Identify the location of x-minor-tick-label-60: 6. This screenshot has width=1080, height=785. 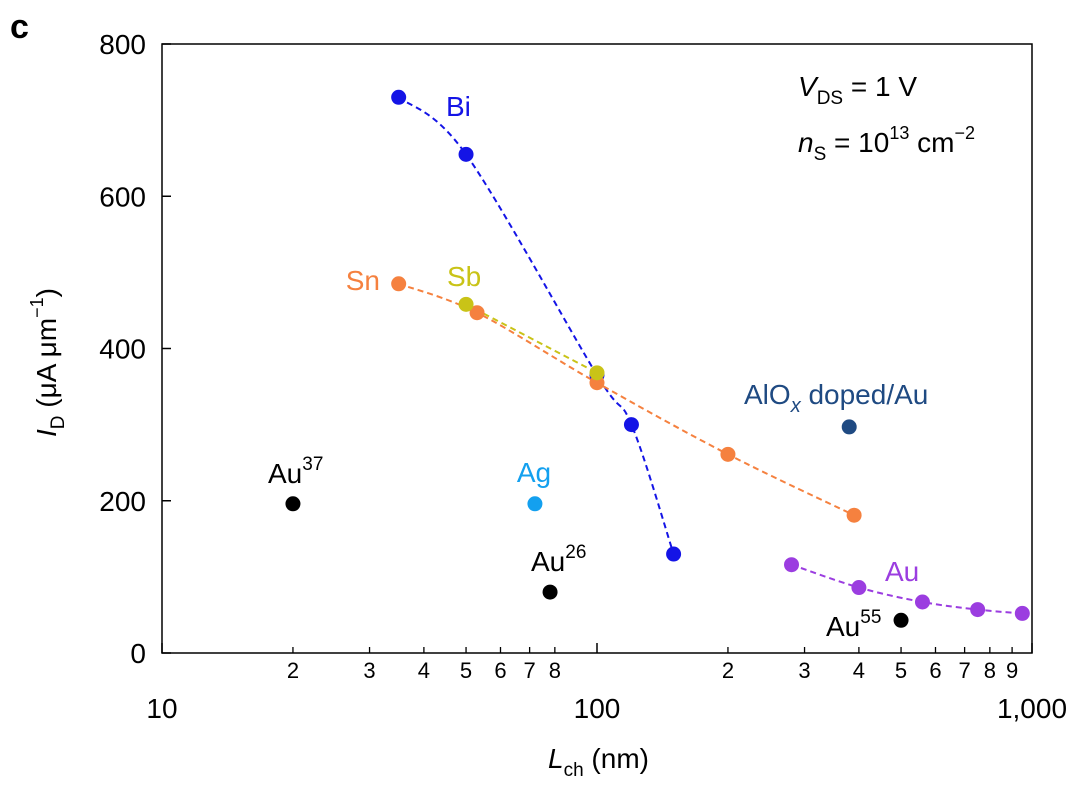
(500, 670).